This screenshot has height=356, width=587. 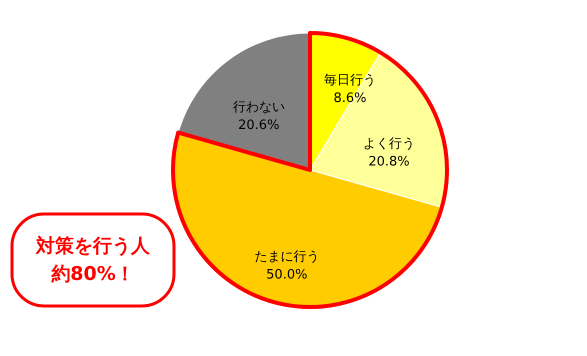 What do you see at coordinates (93, 246) in the screenshot?
I see `text: 対策を行う人` at bounding box center [93, 246].